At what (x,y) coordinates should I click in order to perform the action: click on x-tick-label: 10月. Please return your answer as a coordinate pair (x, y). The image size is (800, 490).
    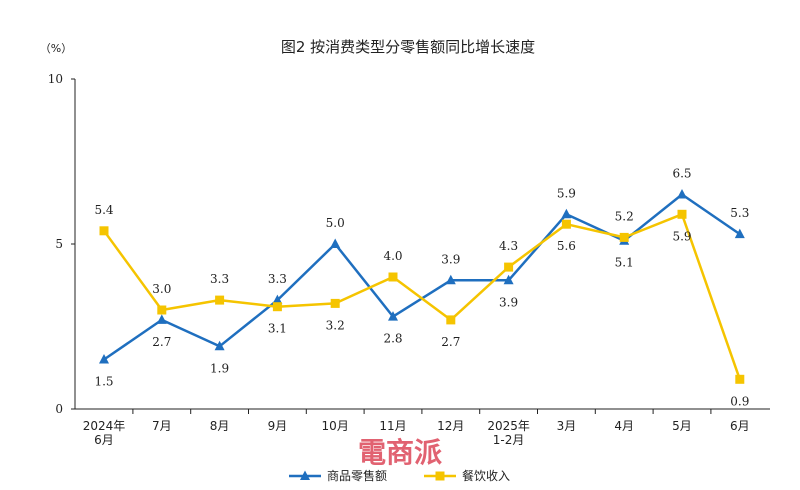
    Looking at the image, I should click on (335, 426).